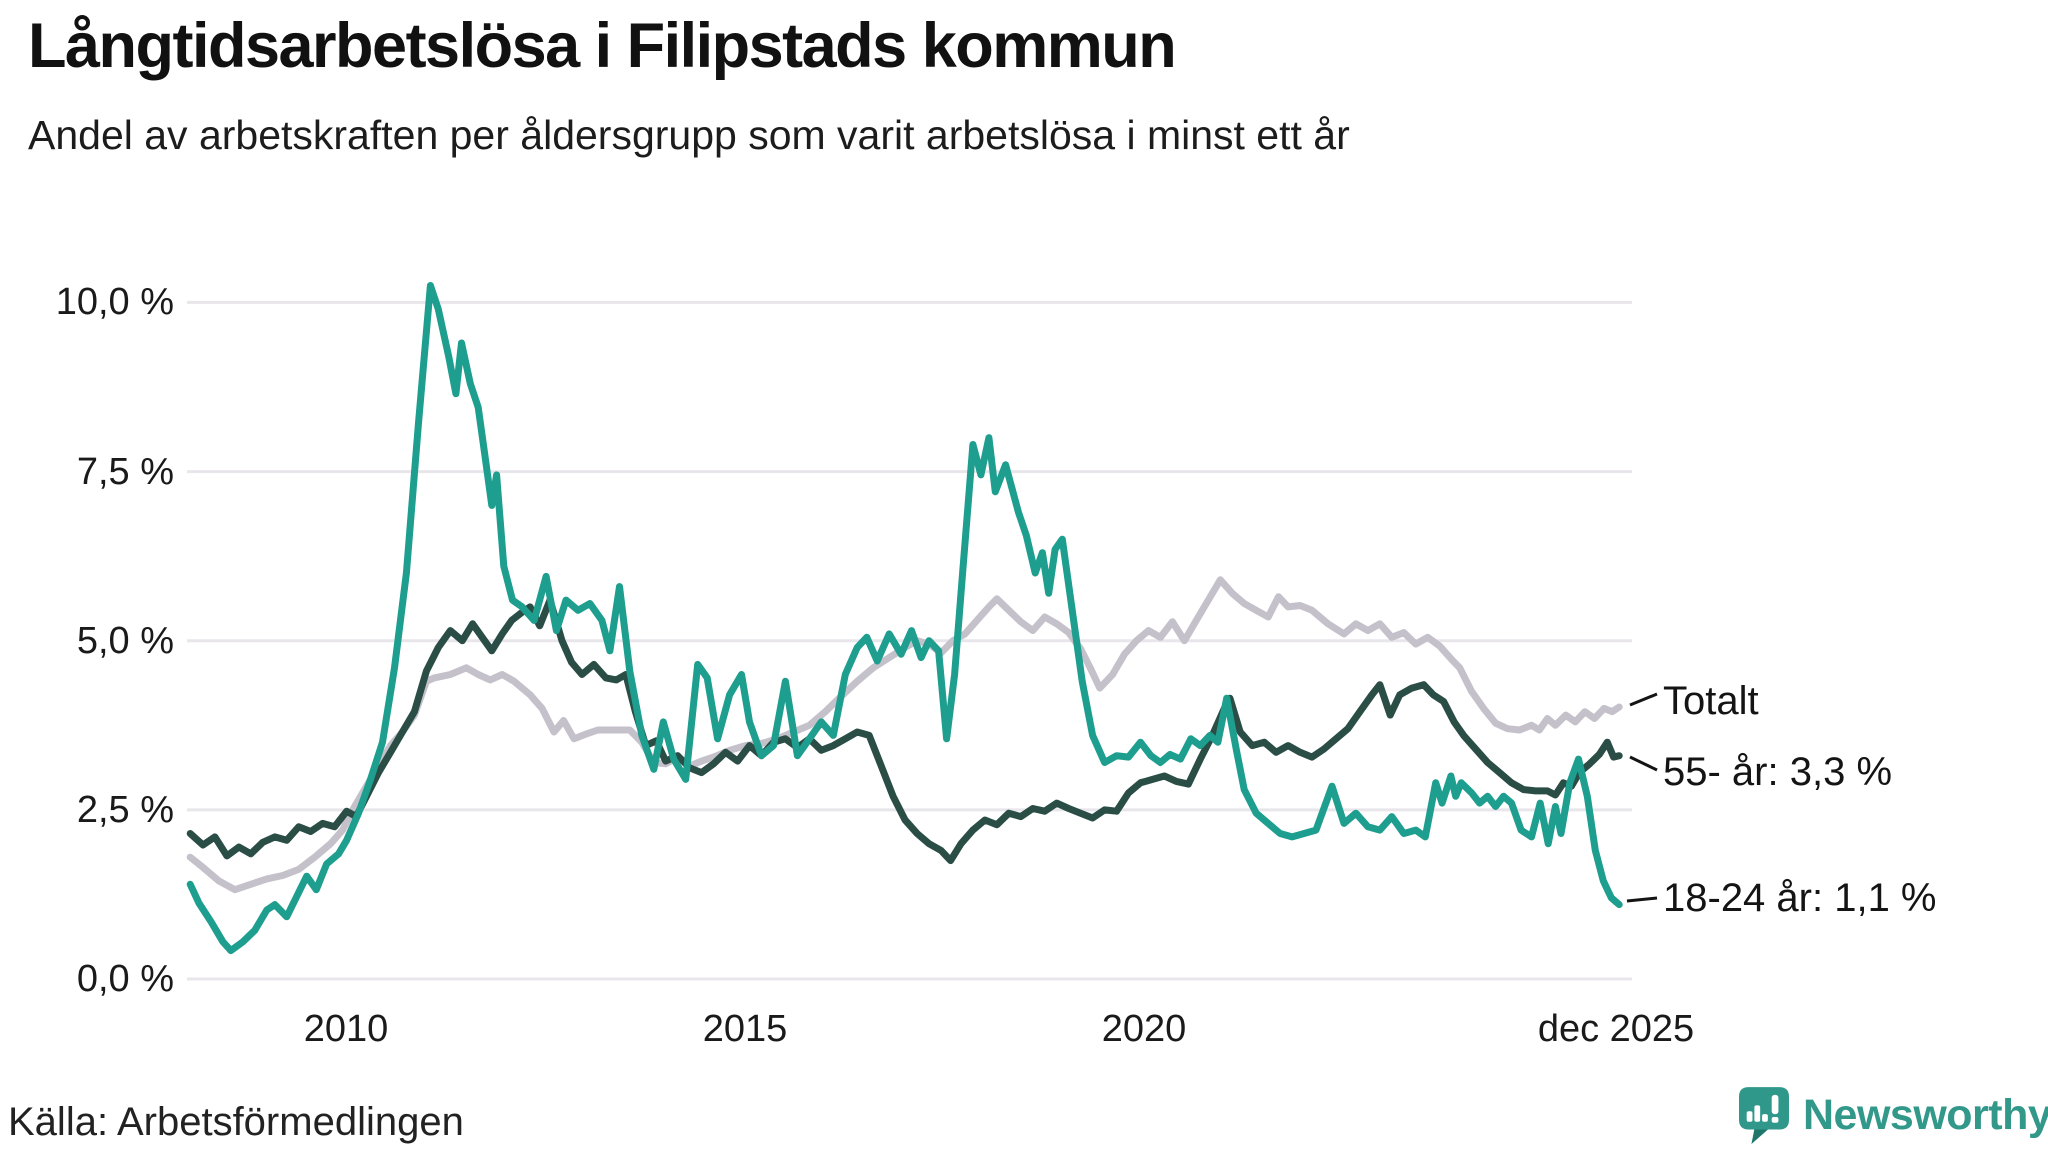  I want to click on source-note: Källa: Arbetsförmedlingen, so click(236, 1122).